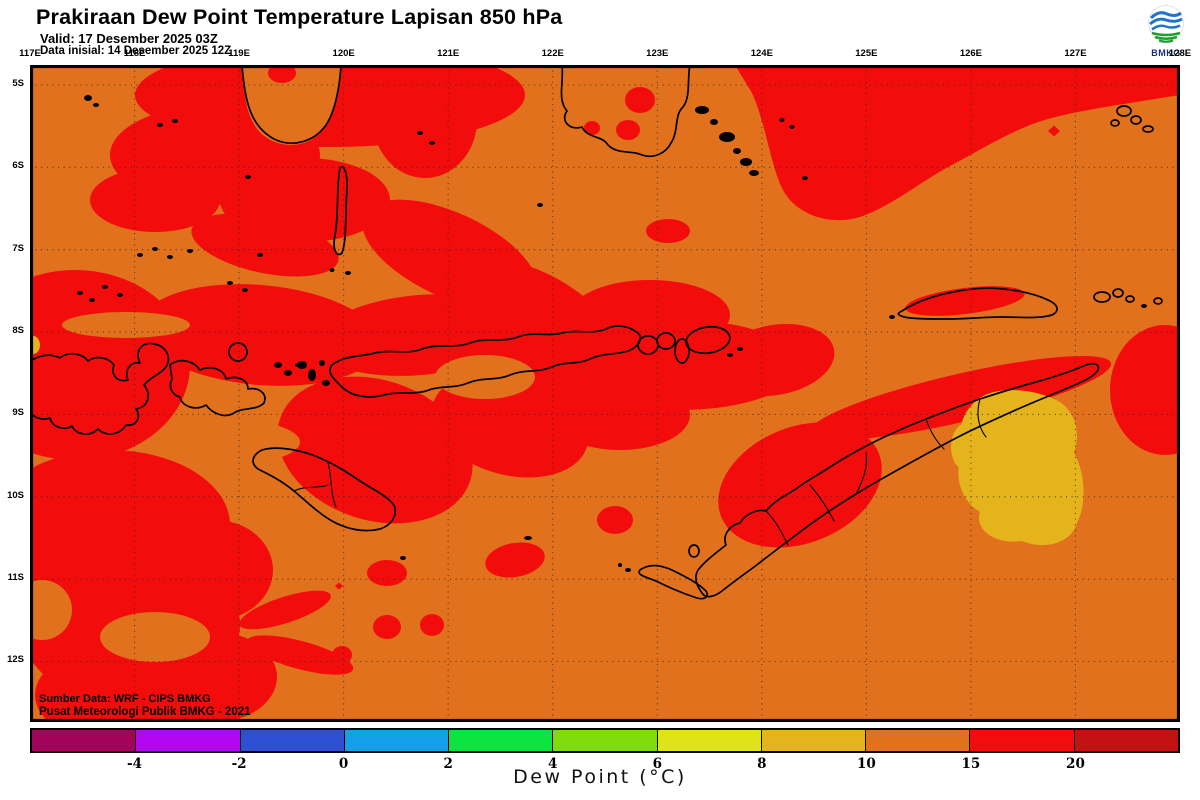 Image resolution: width=1200 pixels, height=800 pixels. I want to click on colorbar-tick-label: 6, so click(657, 764).